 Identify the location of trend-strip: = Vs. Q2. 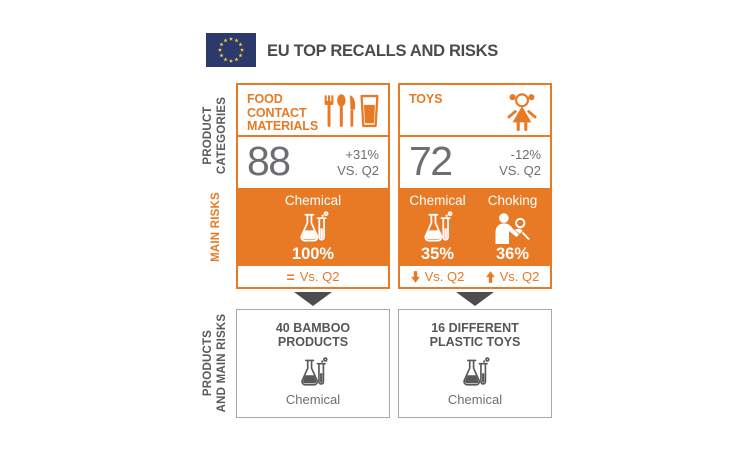
(313, 276).